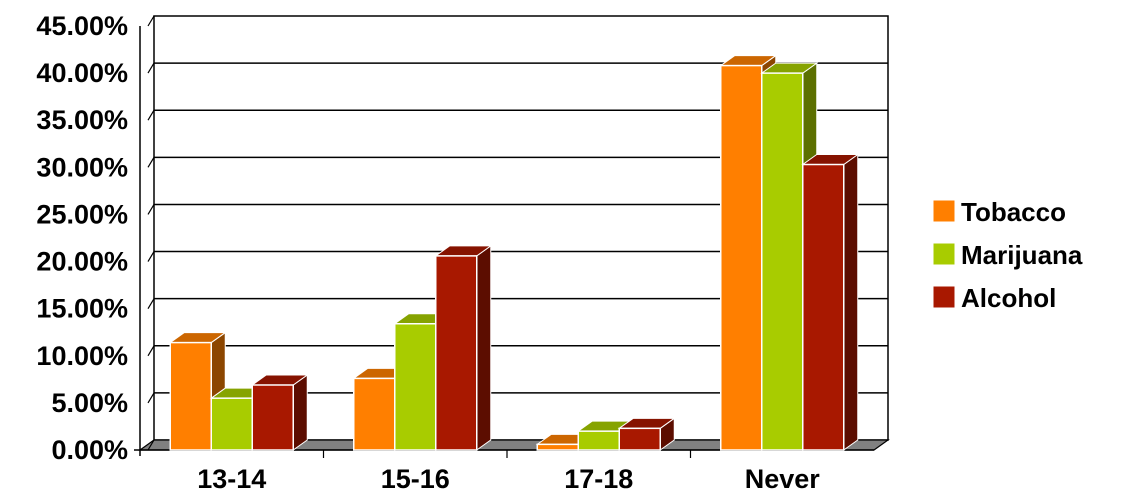 This screenshot has height=498, width=1134. What do you see at coordinates (1013, 212) in the screenshot?
I see `legend-label: Tobacco` at bounding box center [1013, 212].